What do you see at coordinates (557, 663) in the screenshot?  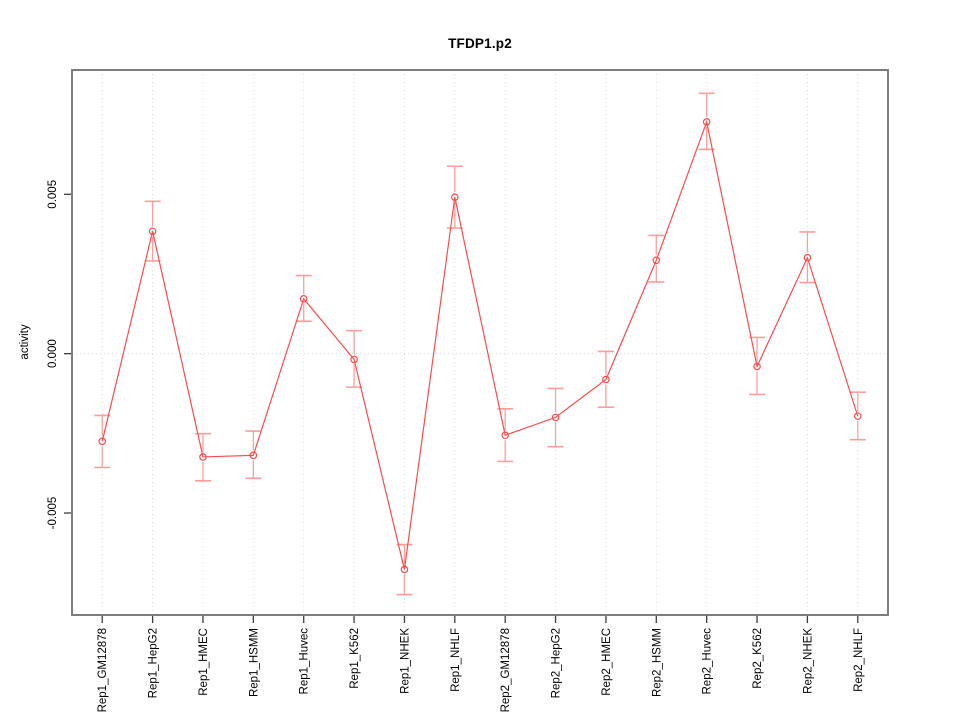 I see `x-tick-label: Rep2_HepG2` at bounding box center [557, 663].